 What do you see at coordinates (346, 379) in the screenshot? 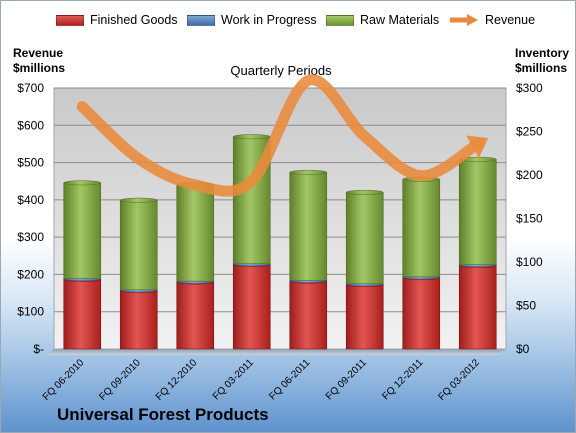
I see `x-tick-label: FQ 09-2011` at bounding box center [346, 379].